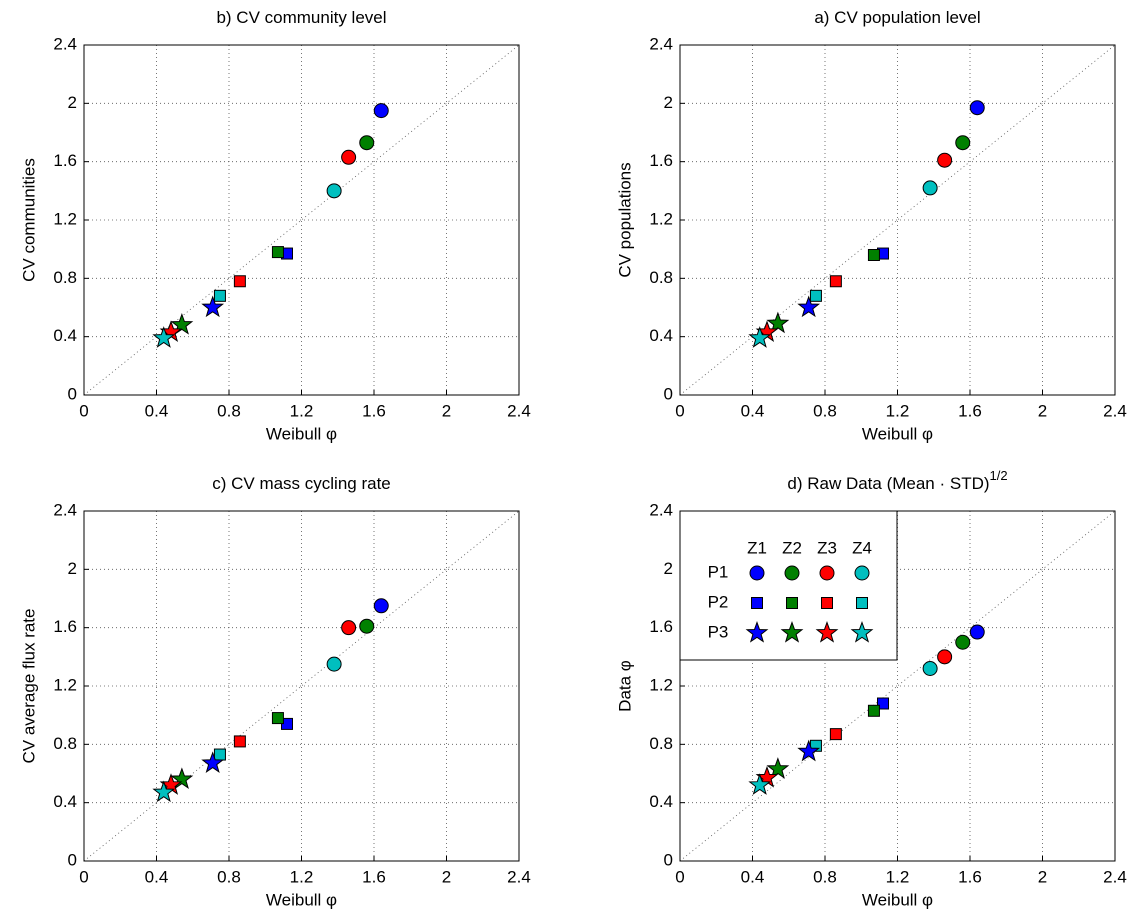 The width and height of the screenshot is (1135, 924). Describe the element at coordinates (301, 17) in the screenshot. I see `title-text: b) CV community level` at that location.